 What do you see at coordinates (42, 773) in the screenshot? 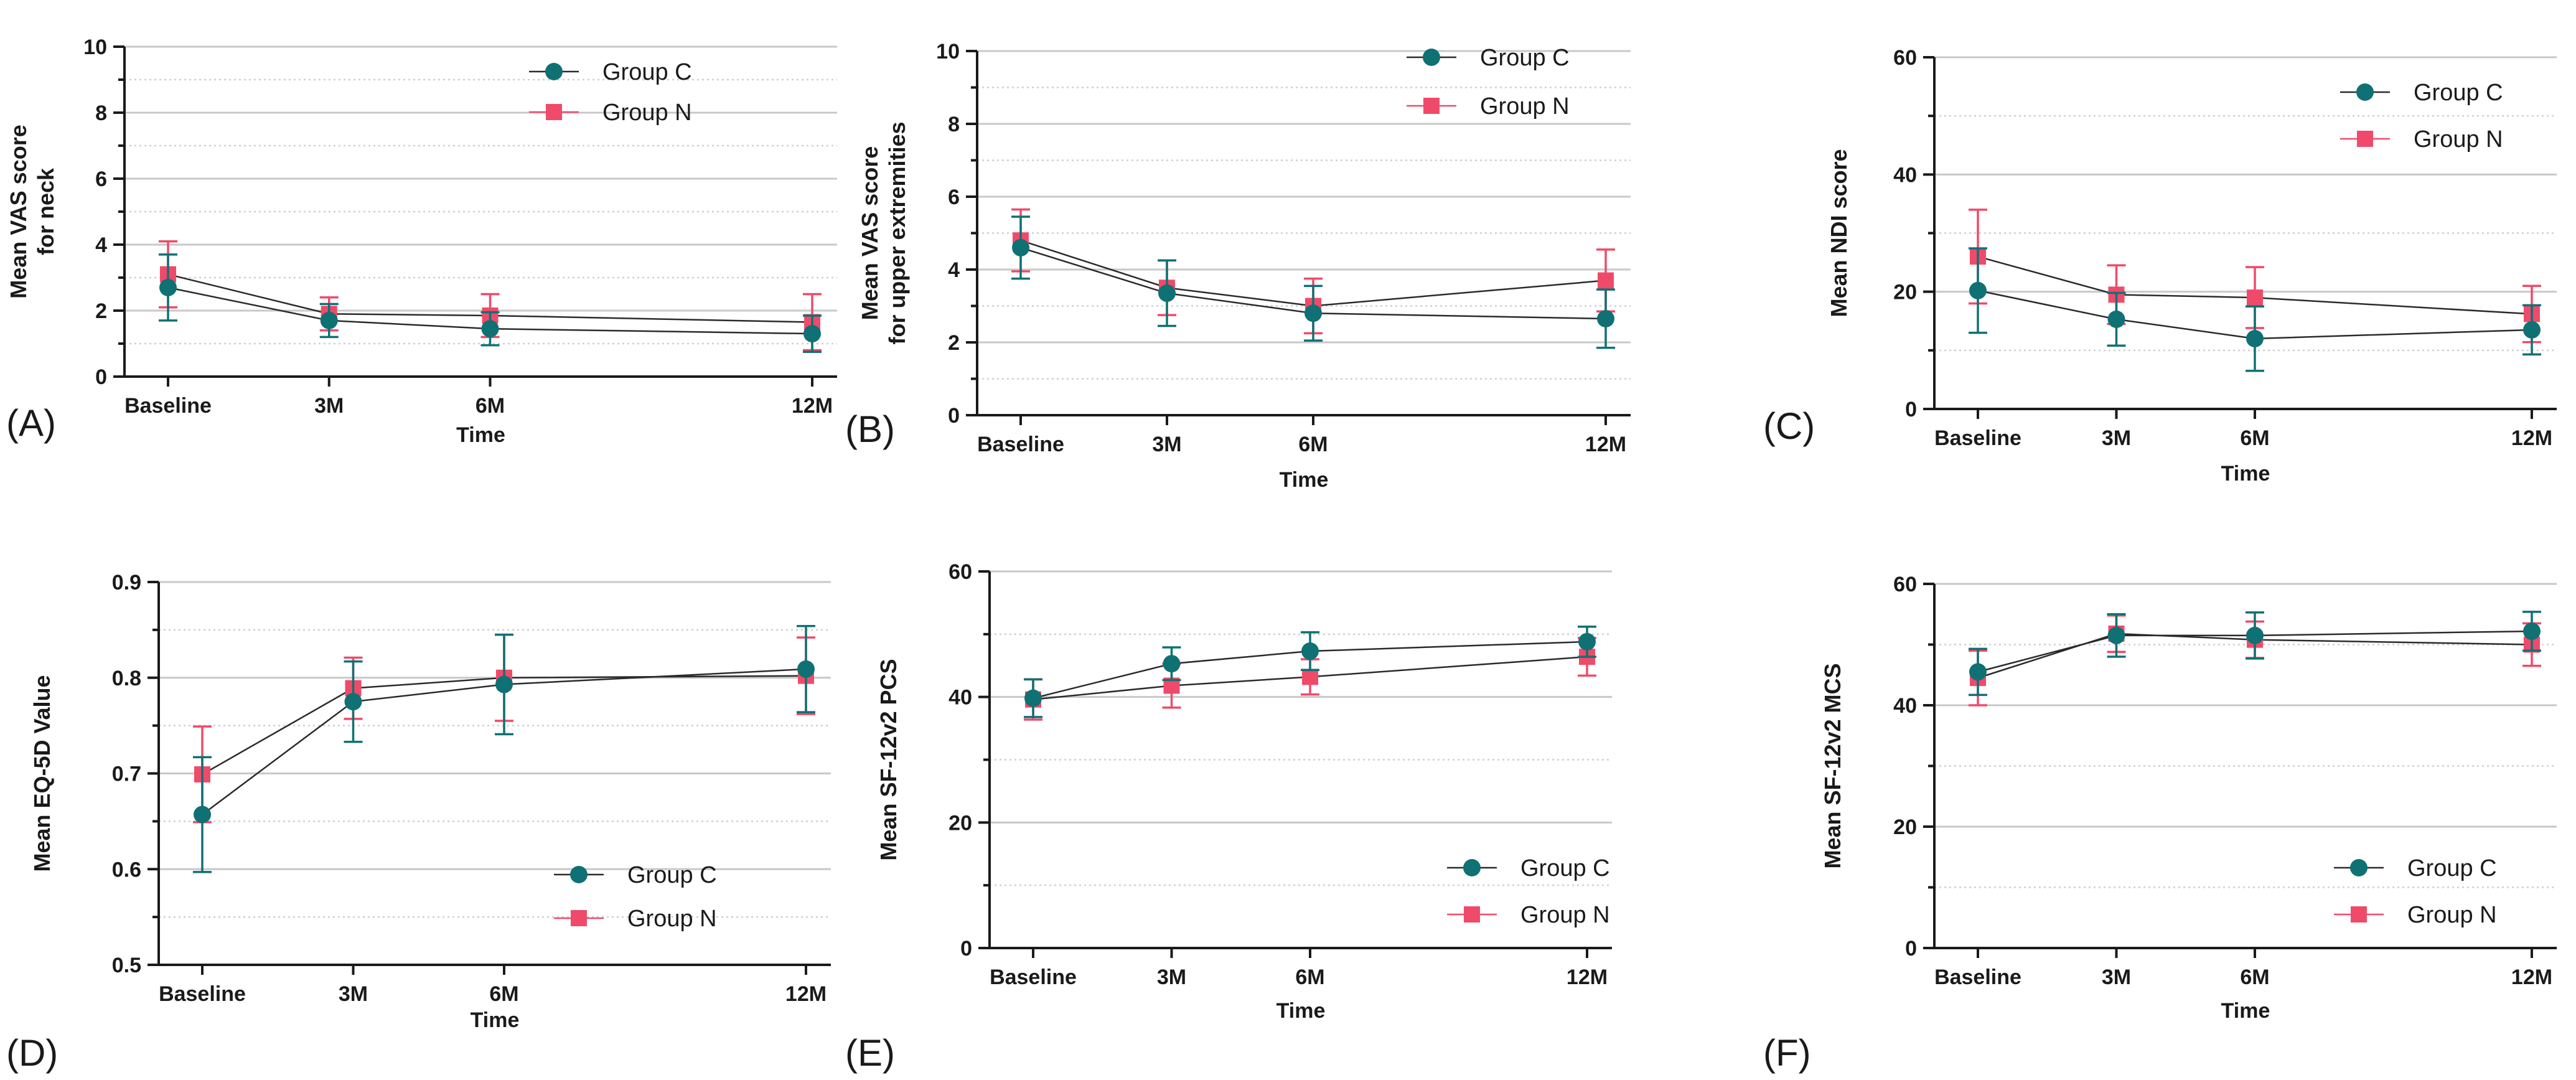
I see `y-axis-title-line: Mean EQ-5D Value` at bounding box center [42, 773].